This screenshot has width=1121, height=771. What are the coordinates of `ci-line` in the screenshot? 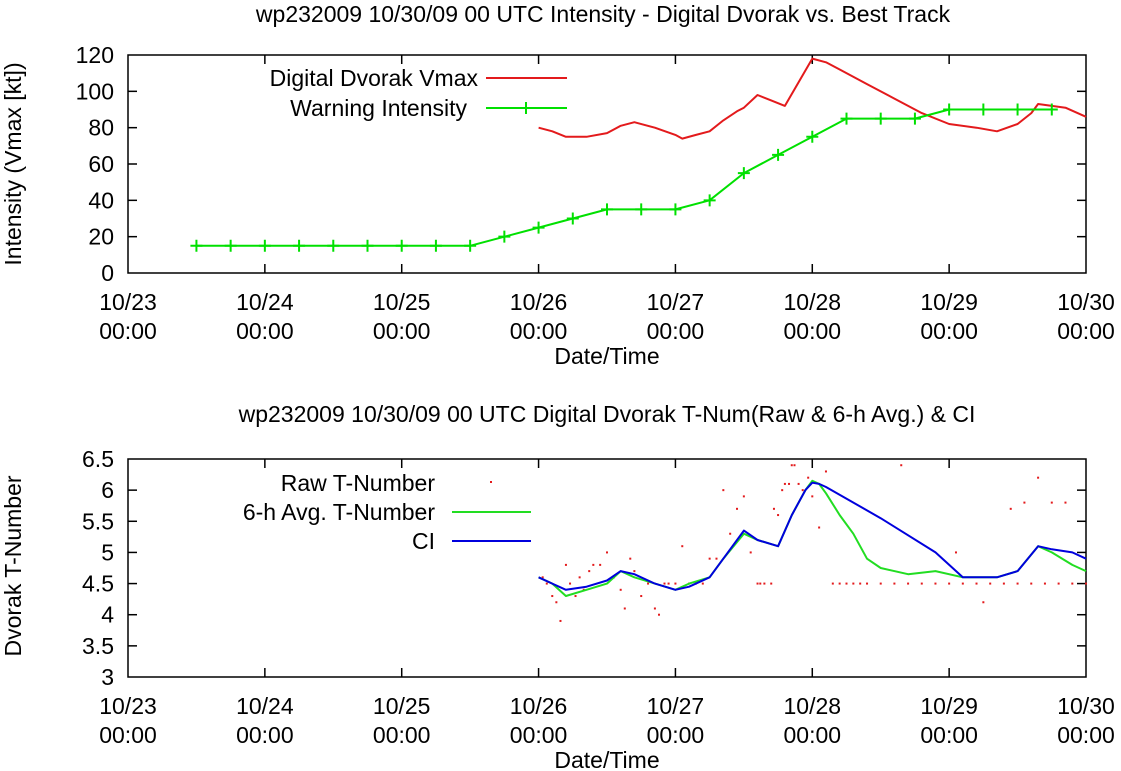 It's located at (812, 536).